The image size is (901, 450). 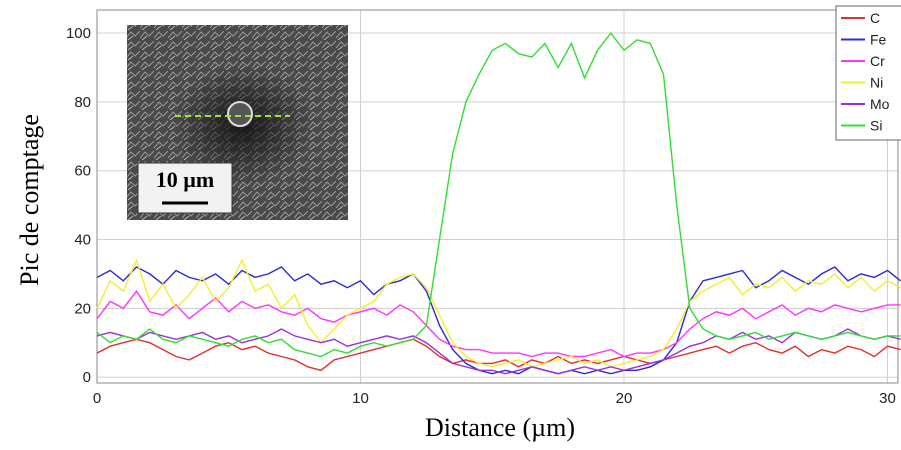 I want to click on x-tick-label: 0, so click(x=97, y=398).